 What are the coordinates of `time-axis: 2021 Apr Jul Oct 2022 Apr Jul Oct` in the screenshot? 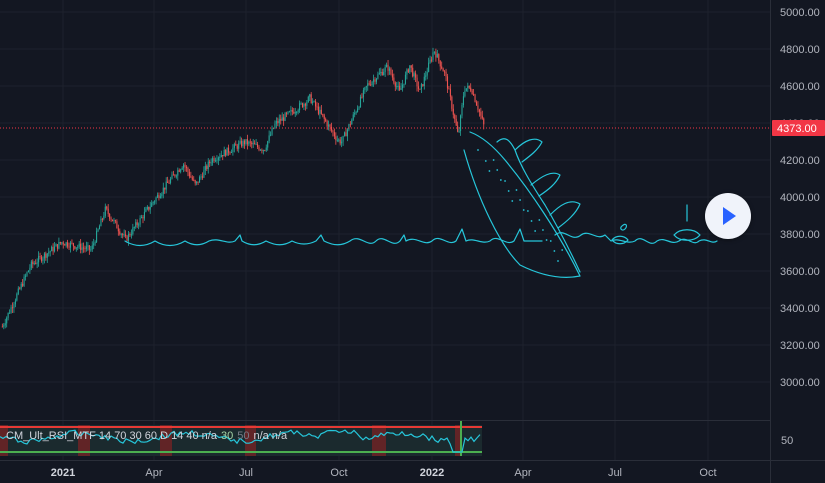 It's located at (384, 473).